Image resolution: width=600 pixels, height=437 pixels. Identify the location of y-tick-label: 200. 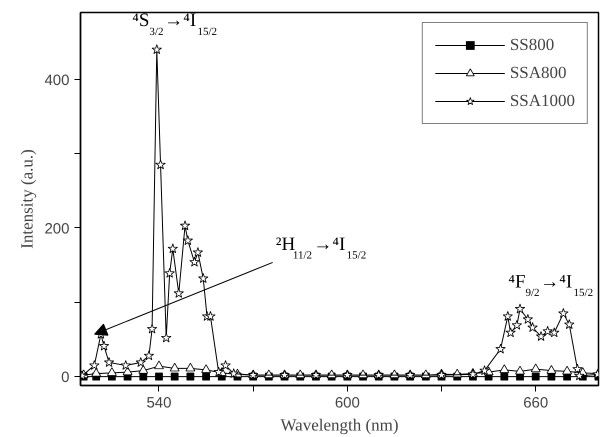
(57, 229).